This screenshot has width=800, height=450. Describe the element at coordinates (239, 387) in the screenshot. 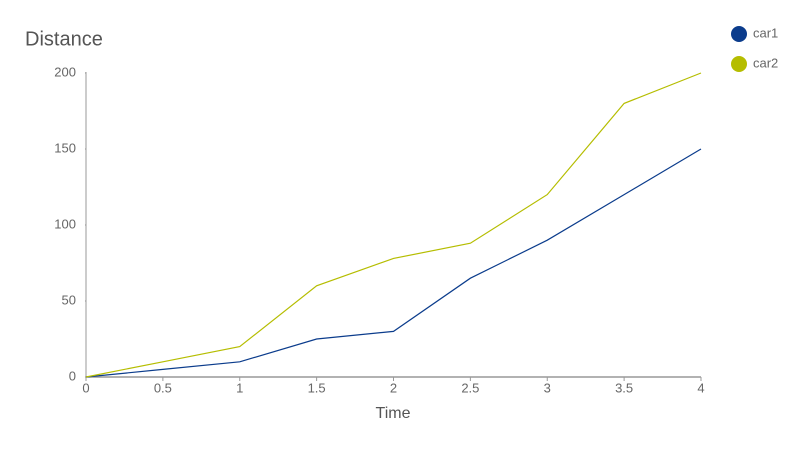

I see `x-tick-label: 1` at that location.